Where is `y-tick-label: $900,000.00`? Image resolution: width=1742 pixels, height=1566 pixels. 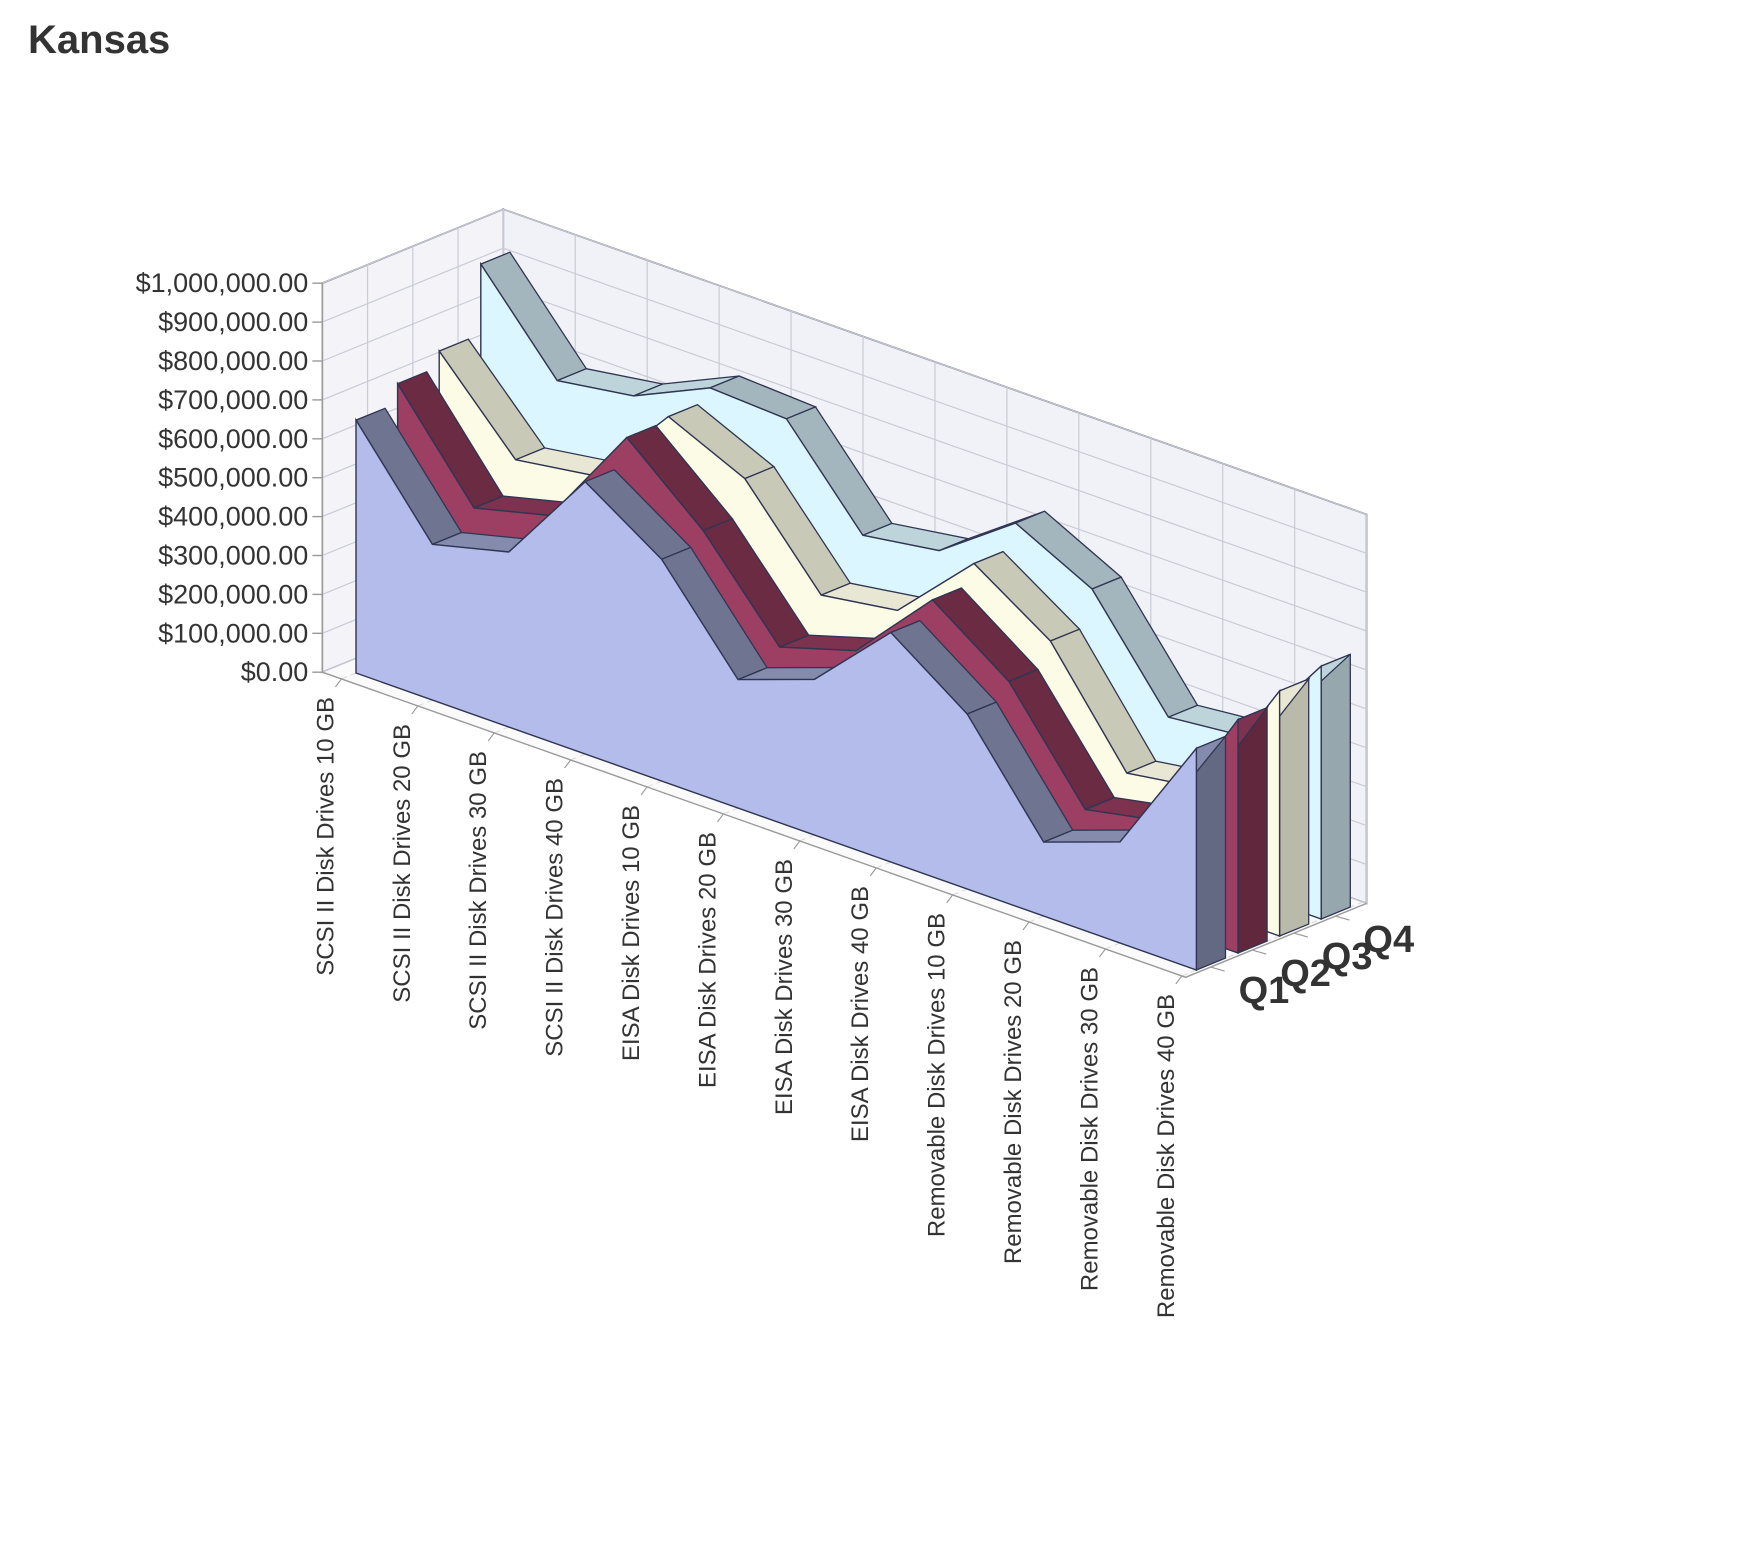
y-tick-label: $900,000.00 is located at coordinates (233, 322).